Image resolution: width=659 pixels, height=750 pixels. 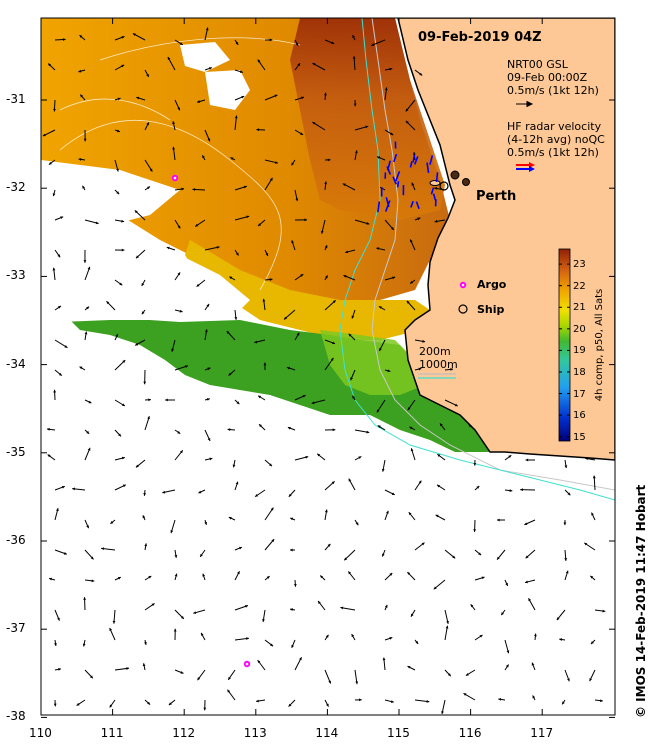 What do you see at coordinates (327, 733) in the screenshot?
I see `x-tick-label: 114` at bounding box center [327, 733].